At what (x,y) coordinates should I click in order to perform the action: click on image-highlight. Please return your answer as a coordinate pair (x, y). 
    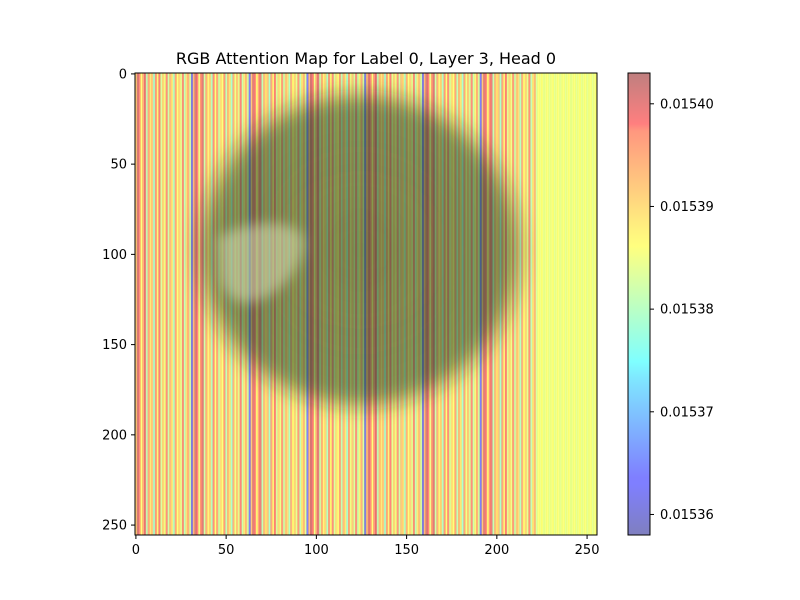
    Looking at the image, I should click on (261, 263).